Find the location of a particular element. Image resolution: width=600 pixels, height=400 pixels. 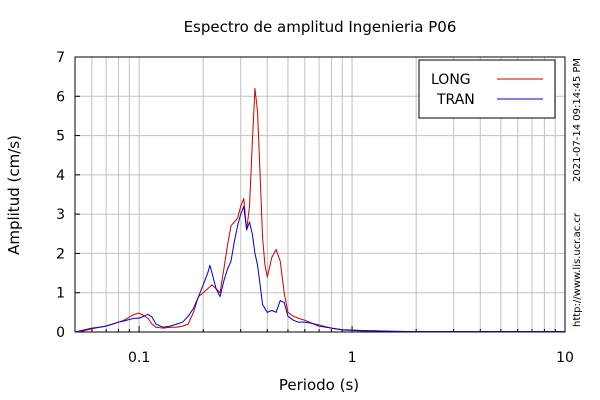

y-tick-label: 1 is located at coordinates (60, 294).